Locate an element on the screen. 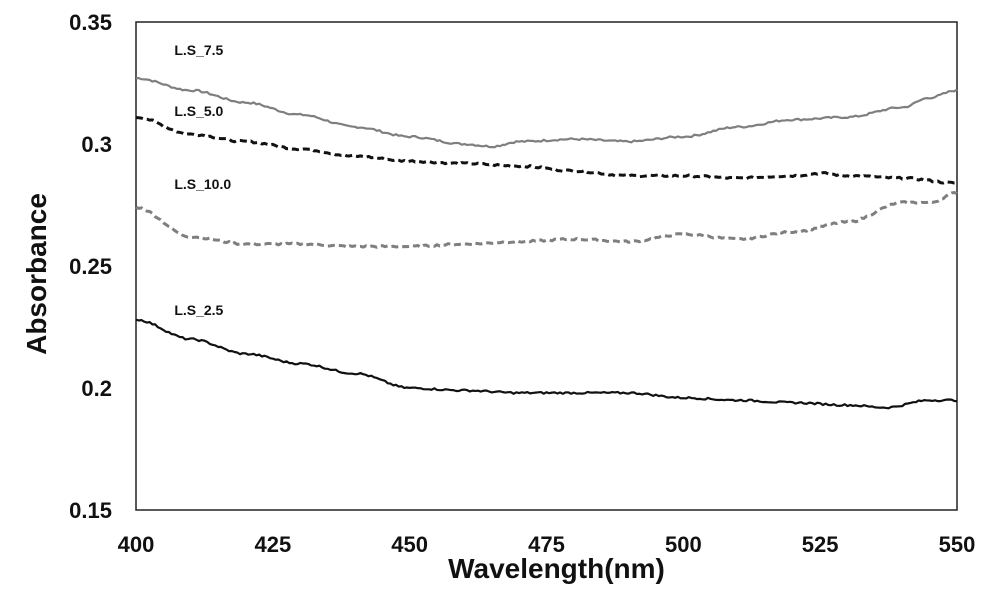 This screenshot has width=988, height=592. y-tick-label: 0.25 is located at coordinates (90, 266).